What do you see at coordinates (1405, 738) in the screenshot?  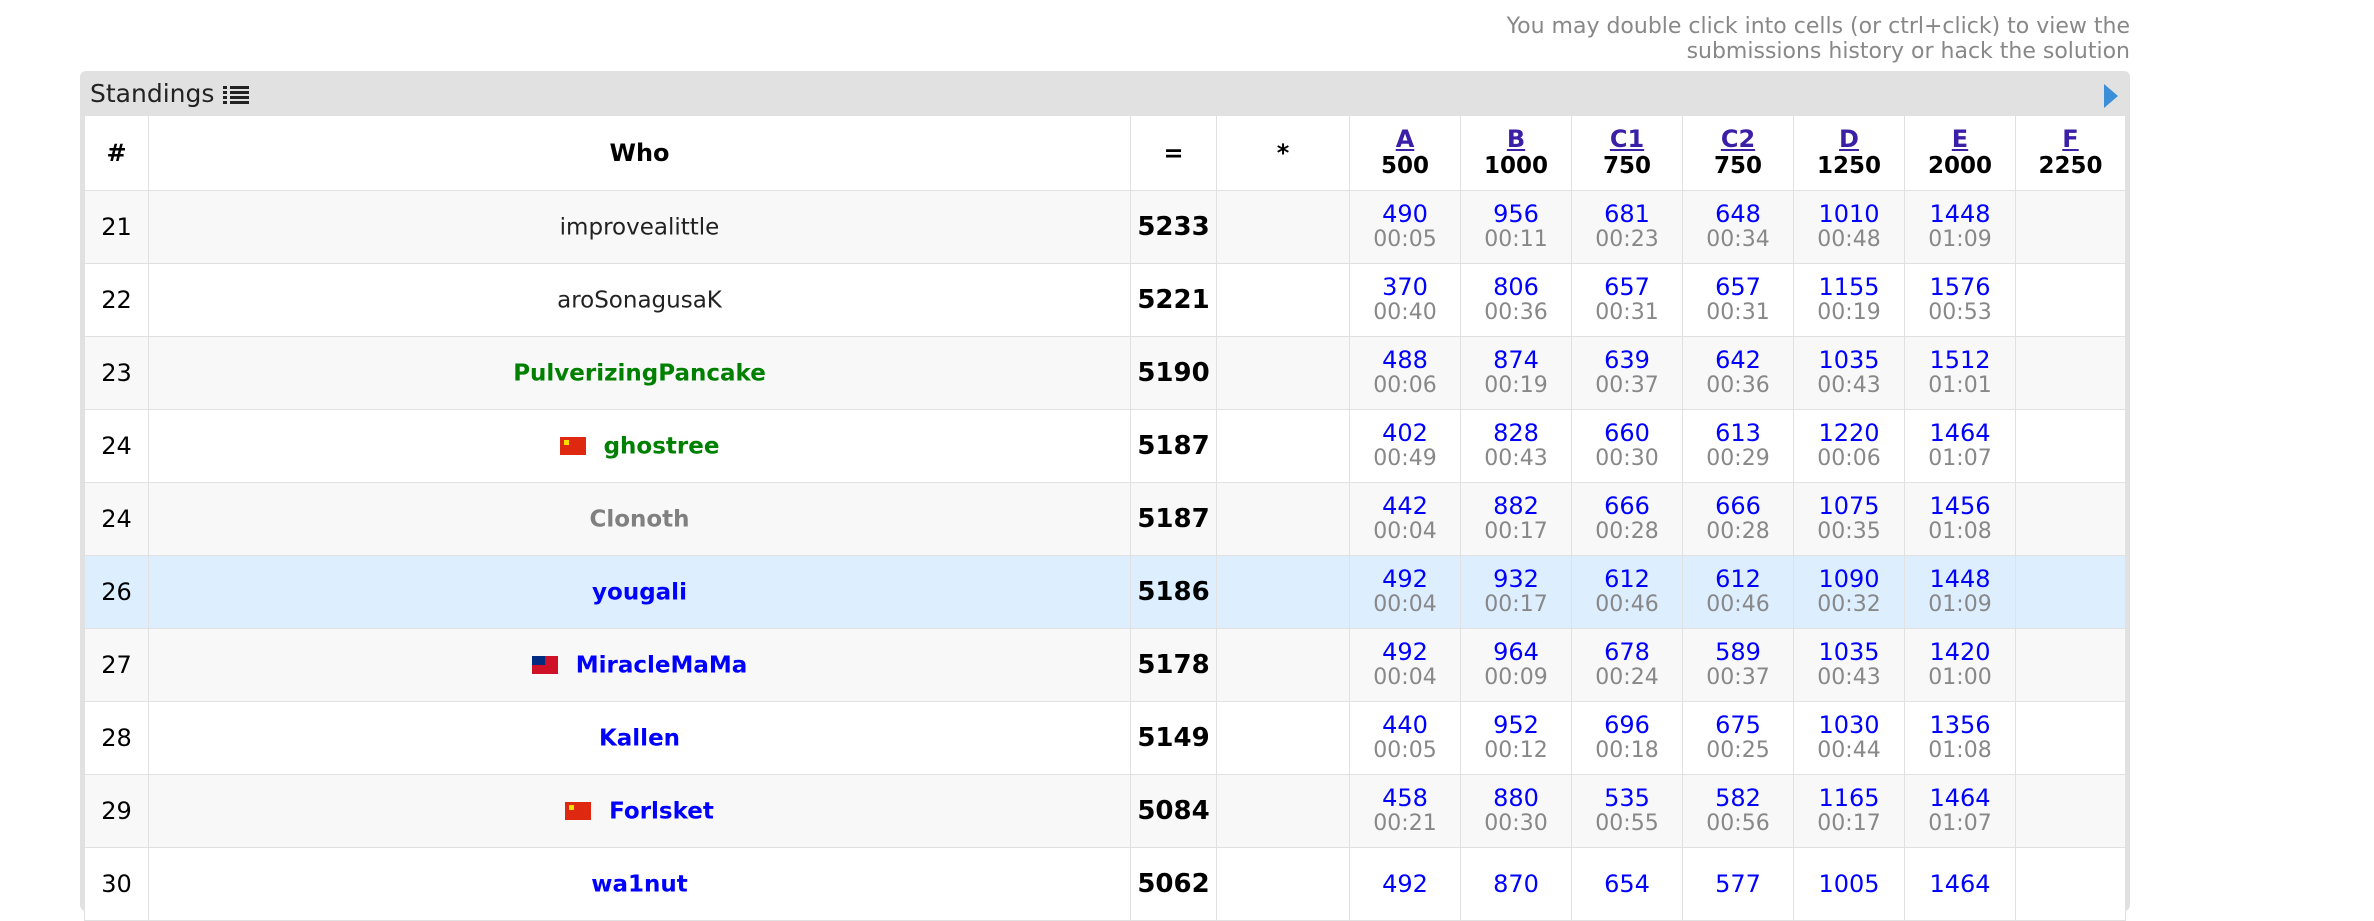 I see `problem-result-cell: 440 00:05` at bounding box center [1405, 738].